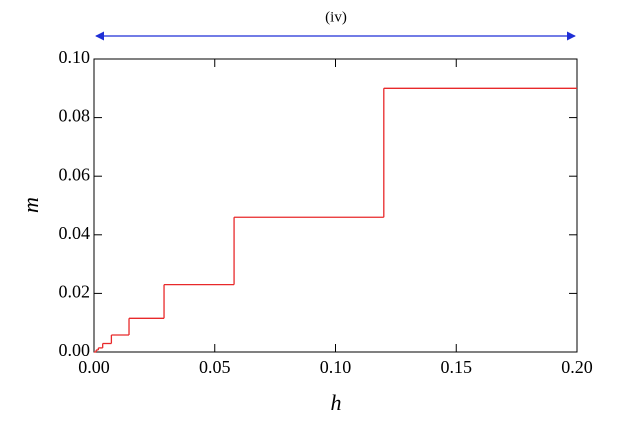 This screenshot has height=422, width=623. Describe the element at coordinates (75, 174) in the screenshot. I see `y-tick-label: 0.06` at that location.